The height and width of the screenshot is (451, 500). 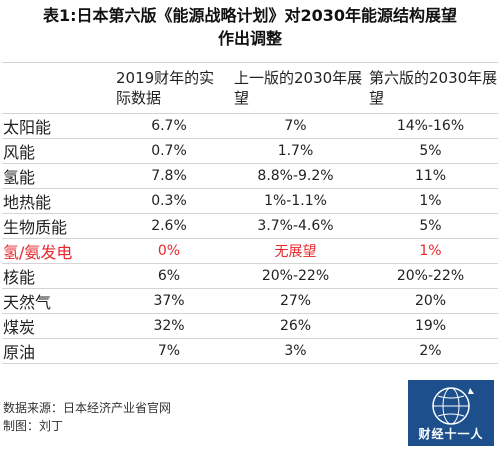 What do you see at coordinates (56, 201) in the screenshot?
I see `row-name-cell: 地热能` at bounding box center [56, 201].